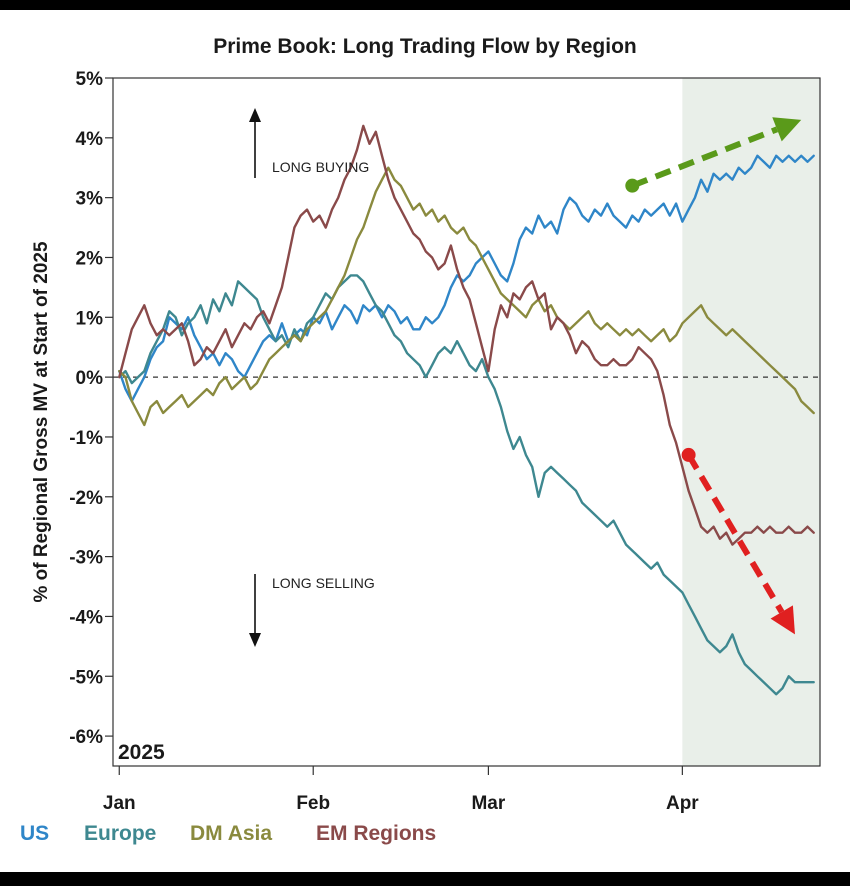  Describe the element at coordinates (632, 185) in the screenshot. I see `green-trend-arrow-start-dot` at that location.